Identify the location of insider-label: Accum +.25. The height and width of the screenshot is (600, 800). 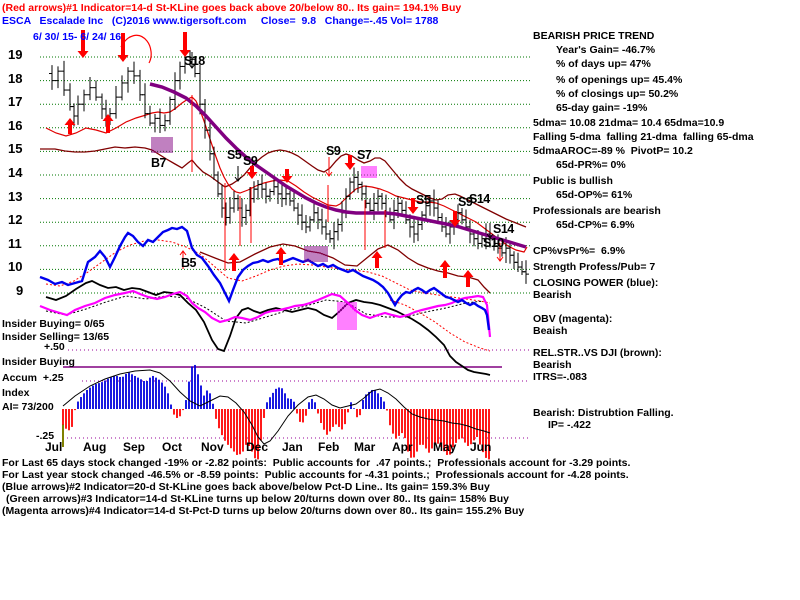
(33, 378).